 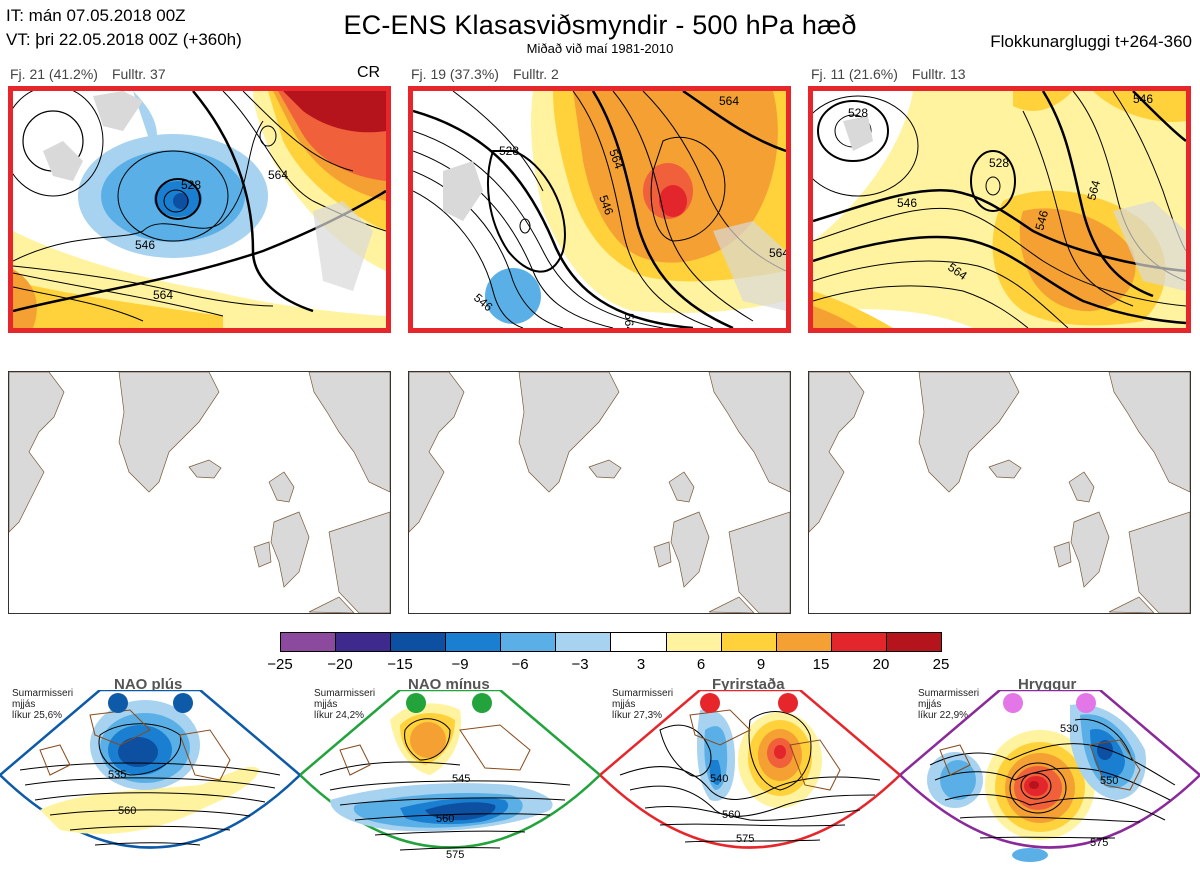 I want to click on colorbar-tick: 9, so click(x=761, y=664).